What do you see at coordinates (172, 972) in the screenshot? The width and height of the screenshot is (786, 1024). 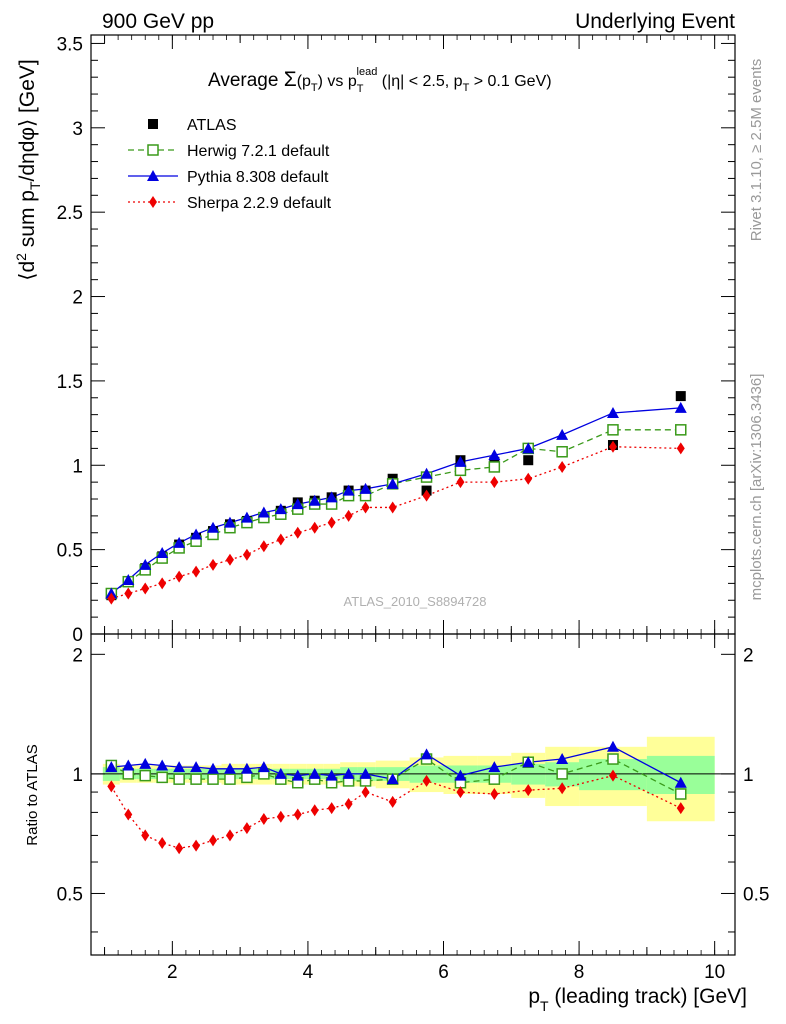 I see `x-tick-label: 2` at bounding box center [172, 972].